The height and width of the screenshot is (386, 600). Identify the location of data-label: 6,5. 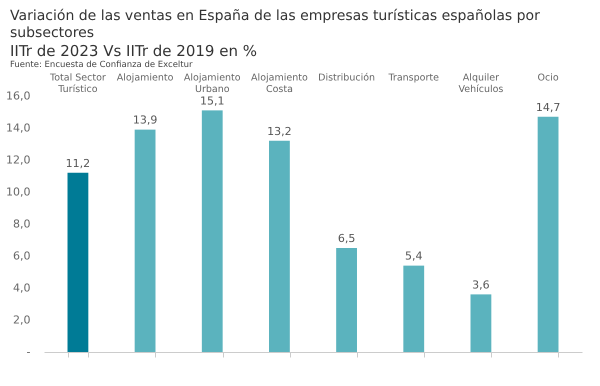
(347, 238).